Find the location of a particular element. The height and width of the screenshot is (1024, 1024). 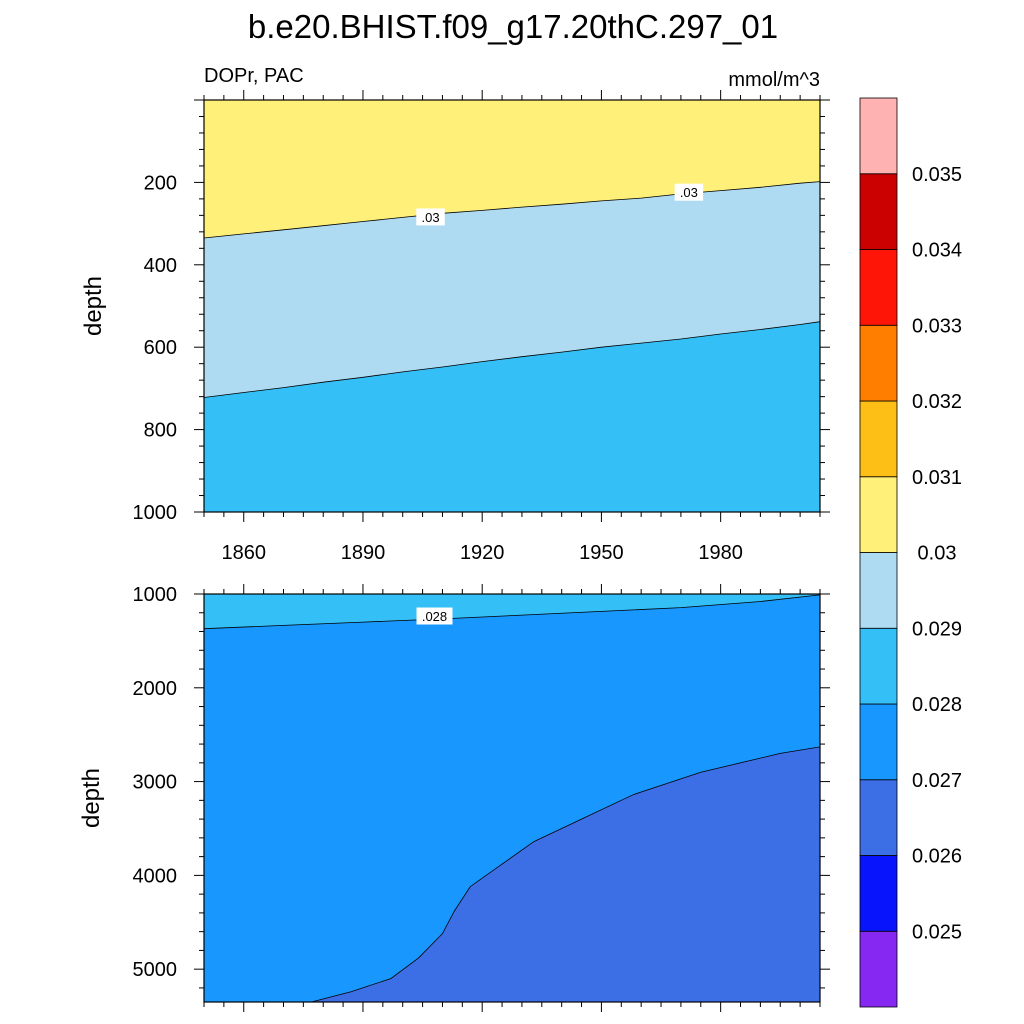

x-tick-label: 1920 is located at coordinates (482, 553).